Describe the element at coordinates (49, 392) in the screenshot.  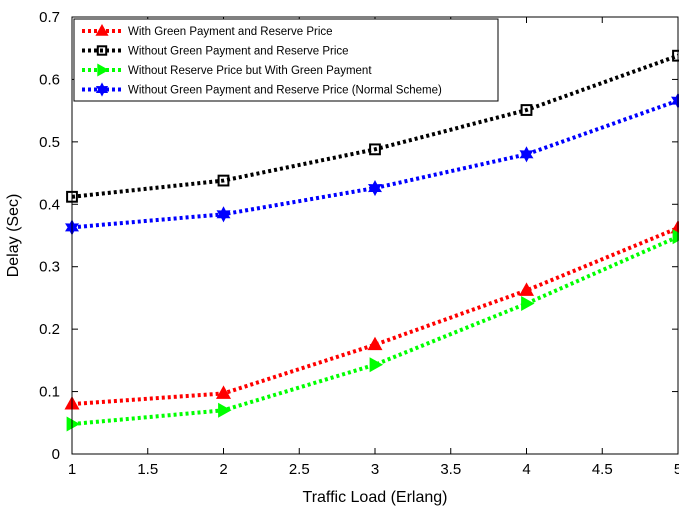
I see `y-tick-label: 0.1` at that location.